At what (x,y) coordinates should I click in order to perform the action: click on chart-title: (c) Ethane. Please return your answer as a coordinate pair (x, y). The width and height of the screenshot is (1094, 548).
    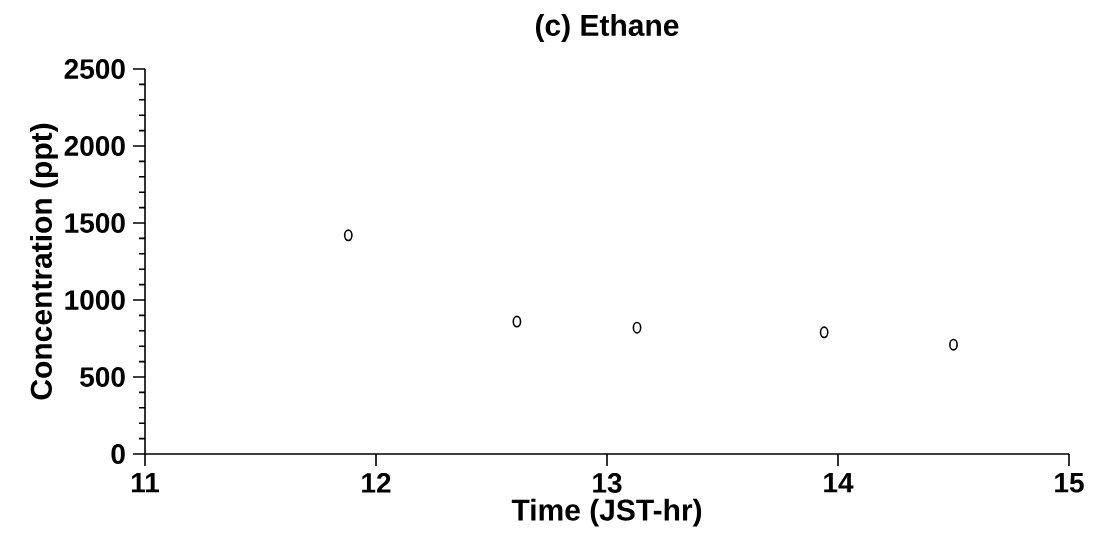
    Looking at the image, I should click on (607, 27).